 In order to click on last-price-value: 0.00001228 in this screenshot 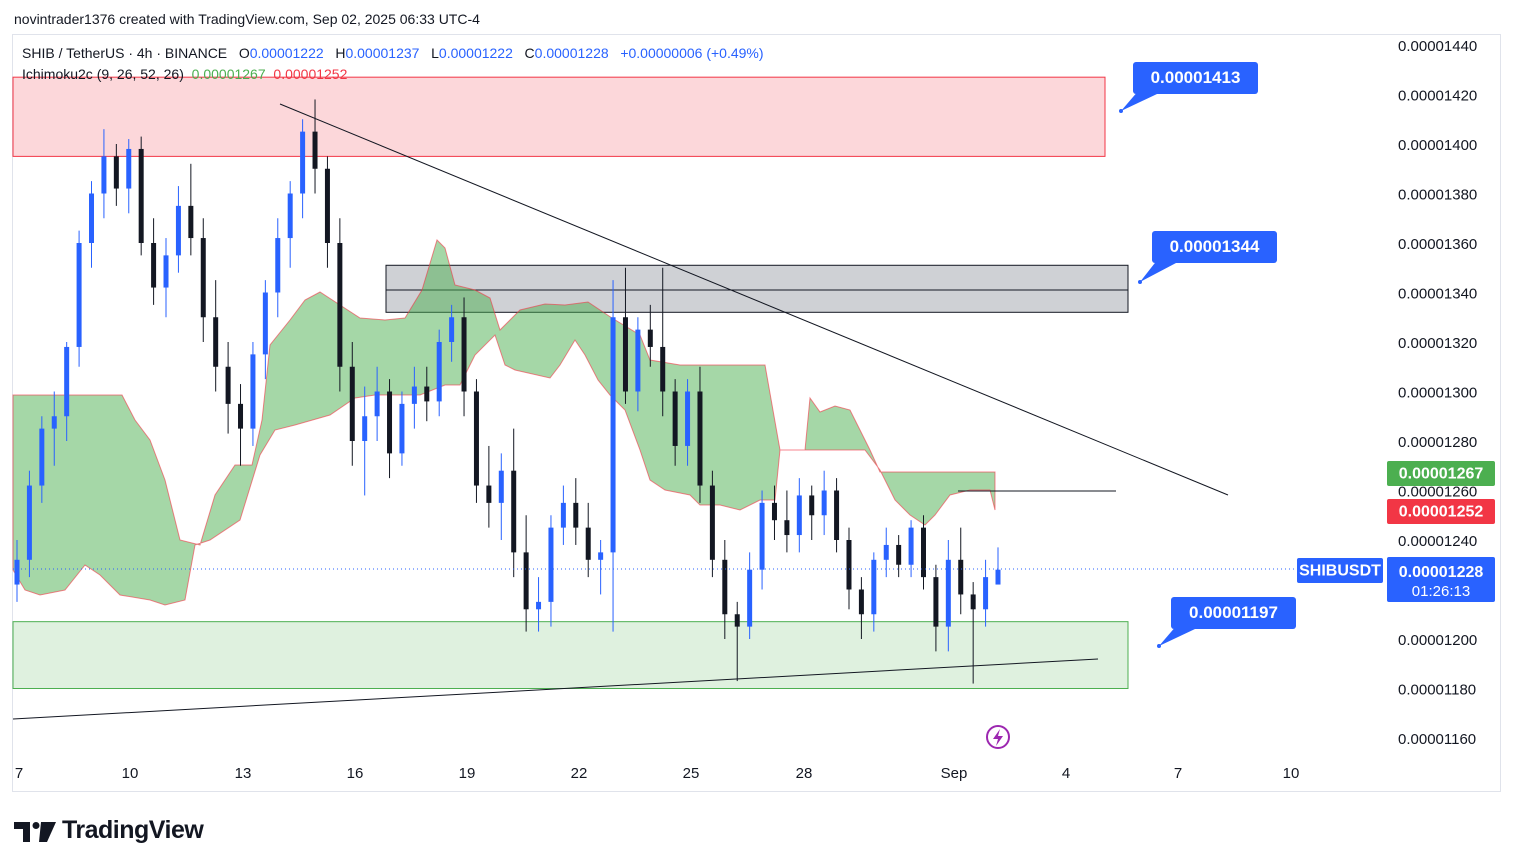, I will do `click(1441, 572)`.